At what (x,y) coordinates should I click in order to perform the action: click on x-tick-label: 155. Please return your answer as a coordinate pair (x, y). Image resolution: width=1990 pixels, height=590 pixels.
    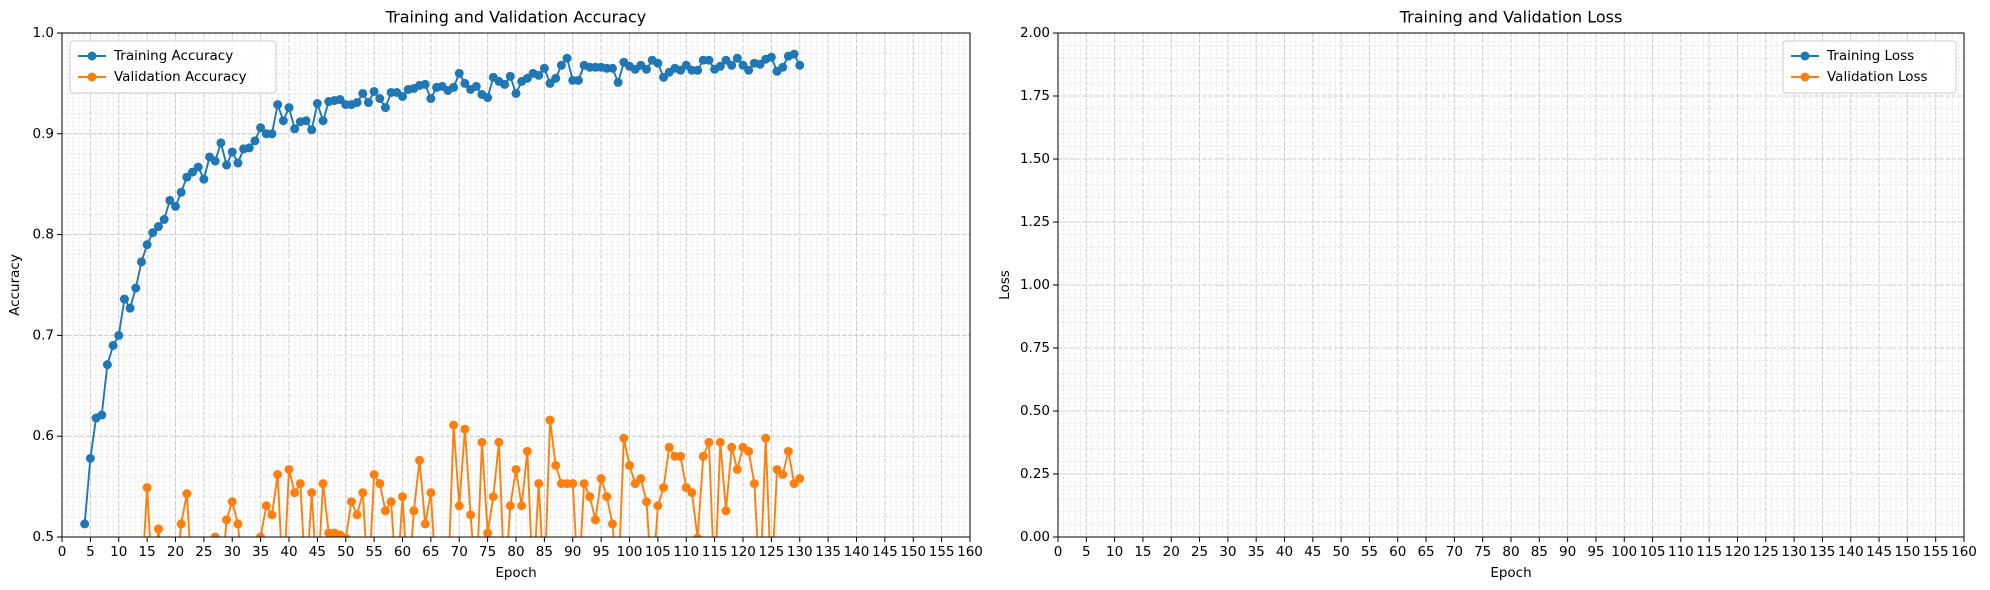
    Looking at the image, I should click on (942, 552).